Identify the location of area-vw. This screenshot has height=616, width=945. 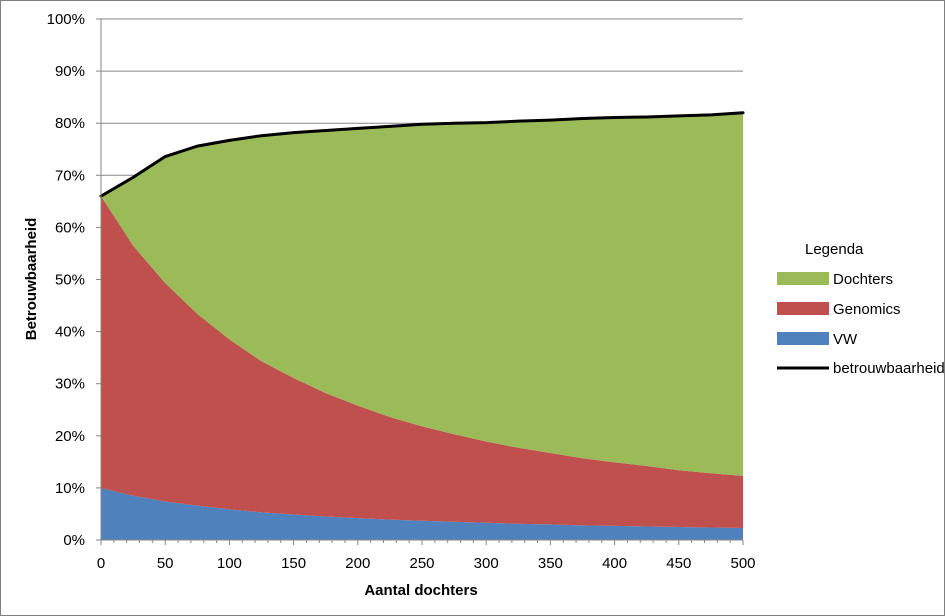
(422, 513).